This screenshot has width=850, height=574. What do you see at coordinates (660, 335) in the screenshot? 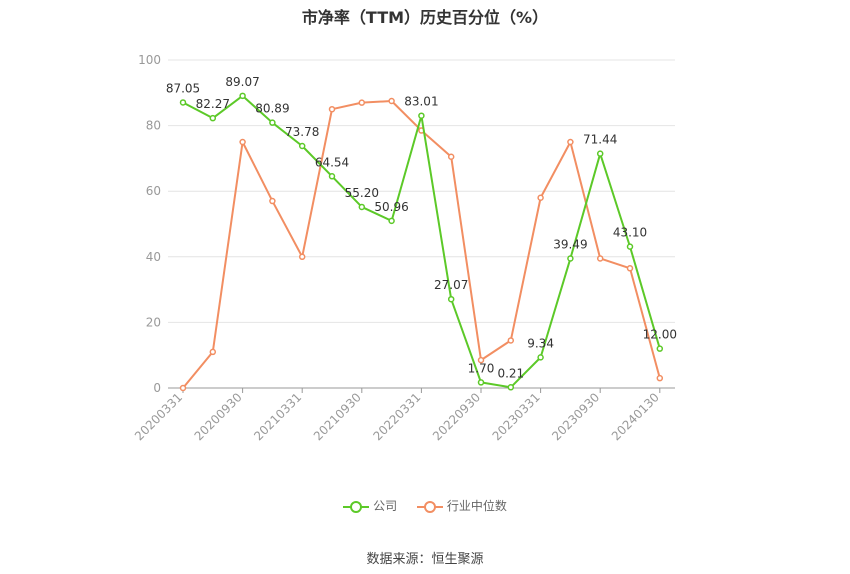
I see `company-data-label: 12.00` at bounding box center [660, 335].